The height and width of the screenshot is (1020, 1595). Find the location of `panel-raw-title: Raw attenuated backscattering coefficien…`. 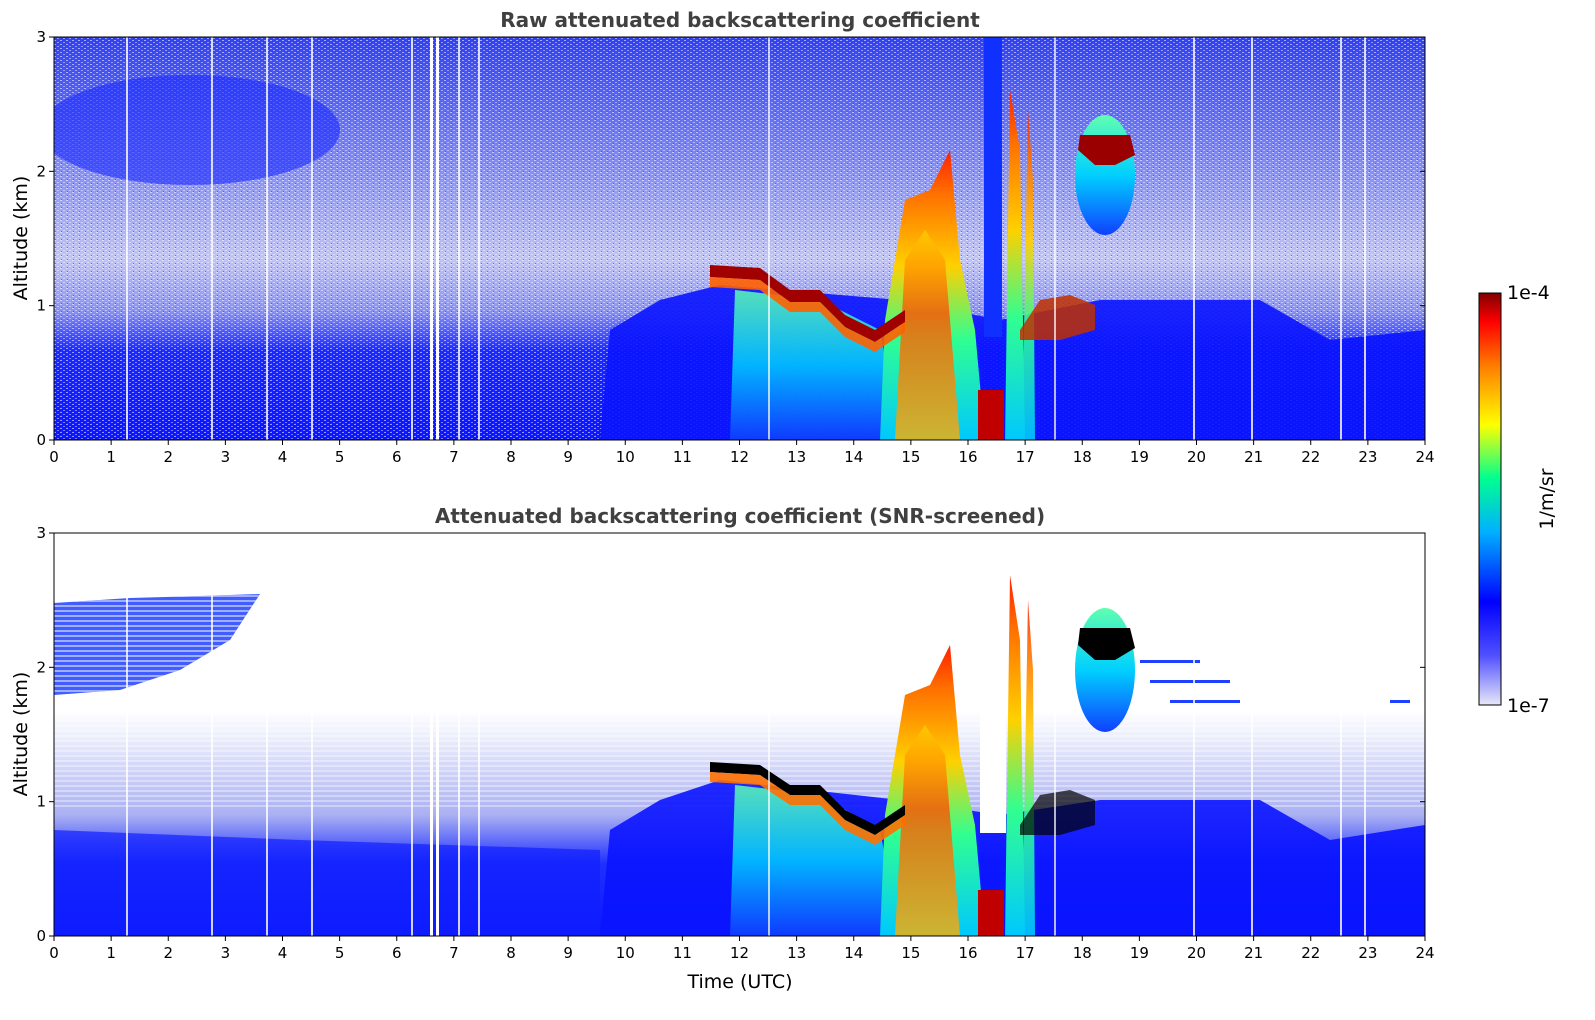

panel-raw-title: Raw attenuated backscattering coefficien… is located at coordinates (740, 20).